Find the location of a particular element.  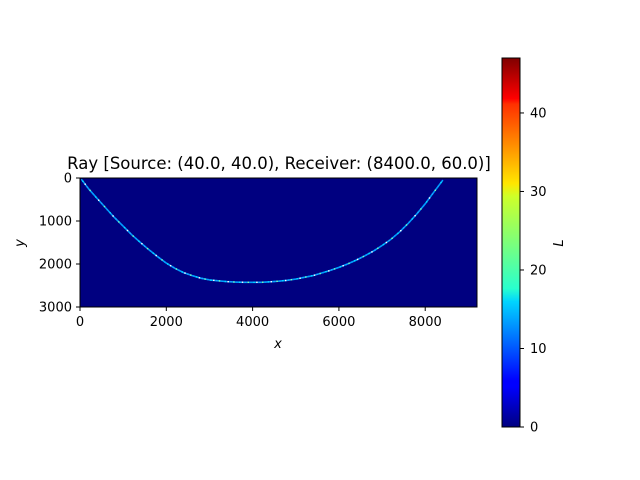

x-axis-ticks: 0 2000 4000 6000 8000 is located at coordinates (259, 318).